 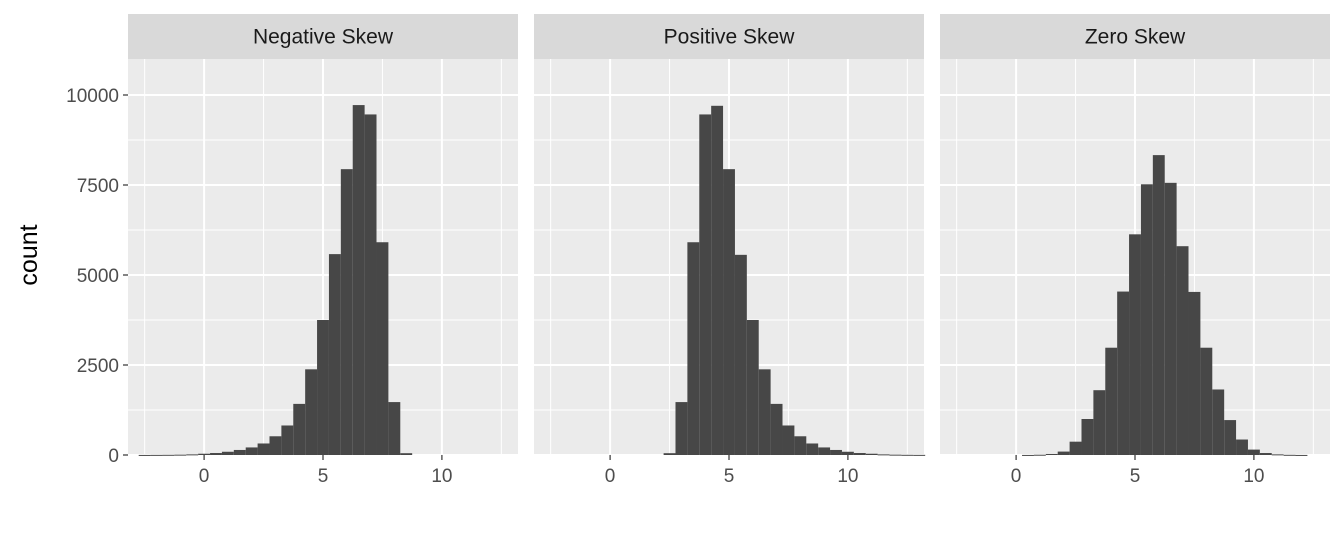 What do you see at coordinates (29, 254) in the screenshot?
I see `y-axis-title: count` at bounding box center [29, 254].